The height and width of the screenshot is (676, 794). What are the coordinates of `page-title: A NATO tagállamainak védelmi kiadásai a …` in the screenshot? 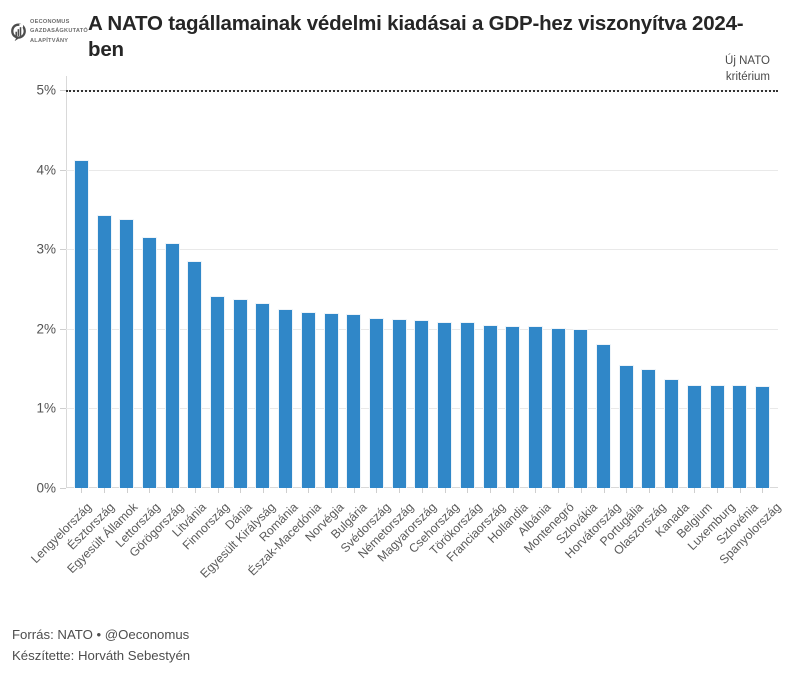 It's located at (416, 37).